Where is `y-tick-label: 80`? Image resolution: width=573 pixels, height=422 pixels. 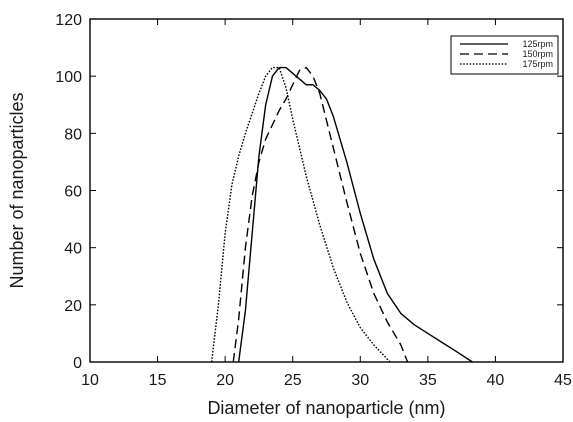 y-tick-label: 80 is located at coordinates (73, 134).